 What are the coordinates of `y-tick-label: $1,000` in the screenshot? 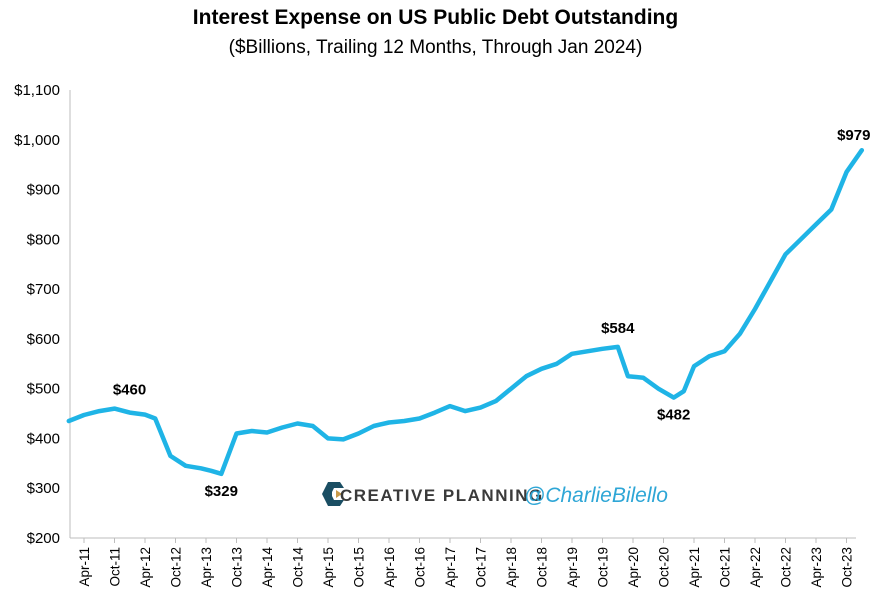 It's located at (37, 140).